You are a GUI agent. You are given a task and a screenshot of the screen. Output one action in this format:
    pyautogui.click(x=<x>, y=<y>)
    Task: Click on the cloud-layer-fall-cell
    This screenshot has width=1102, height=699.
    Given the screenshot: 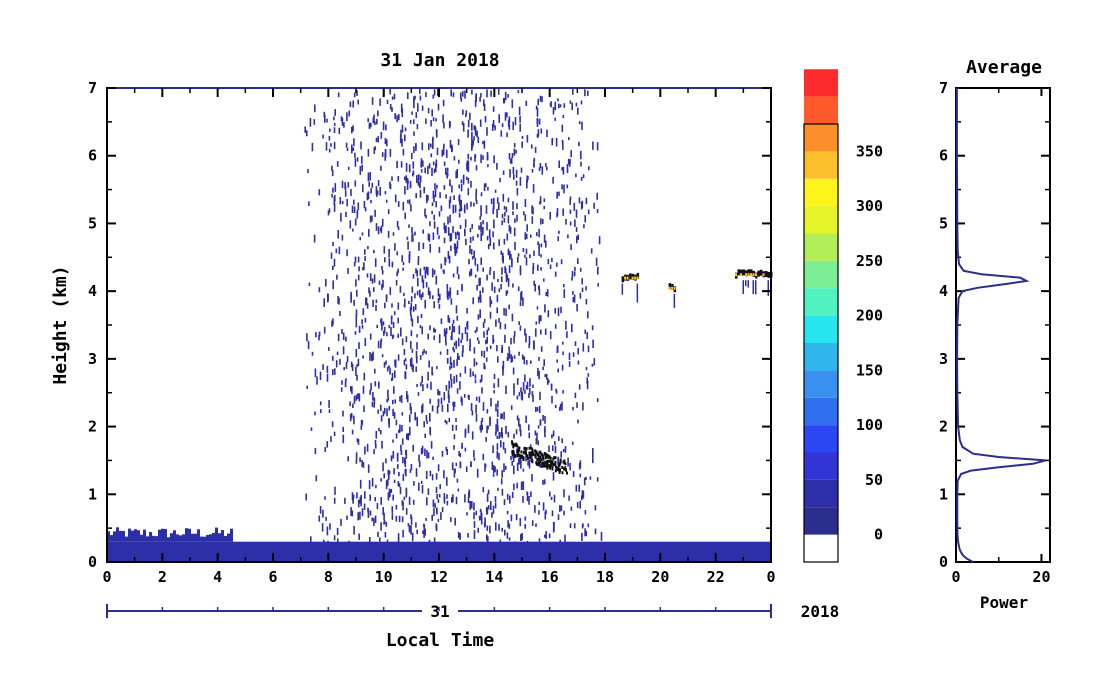 What is the action you would take?
    pyautogui.click(x=748, y=284)
    